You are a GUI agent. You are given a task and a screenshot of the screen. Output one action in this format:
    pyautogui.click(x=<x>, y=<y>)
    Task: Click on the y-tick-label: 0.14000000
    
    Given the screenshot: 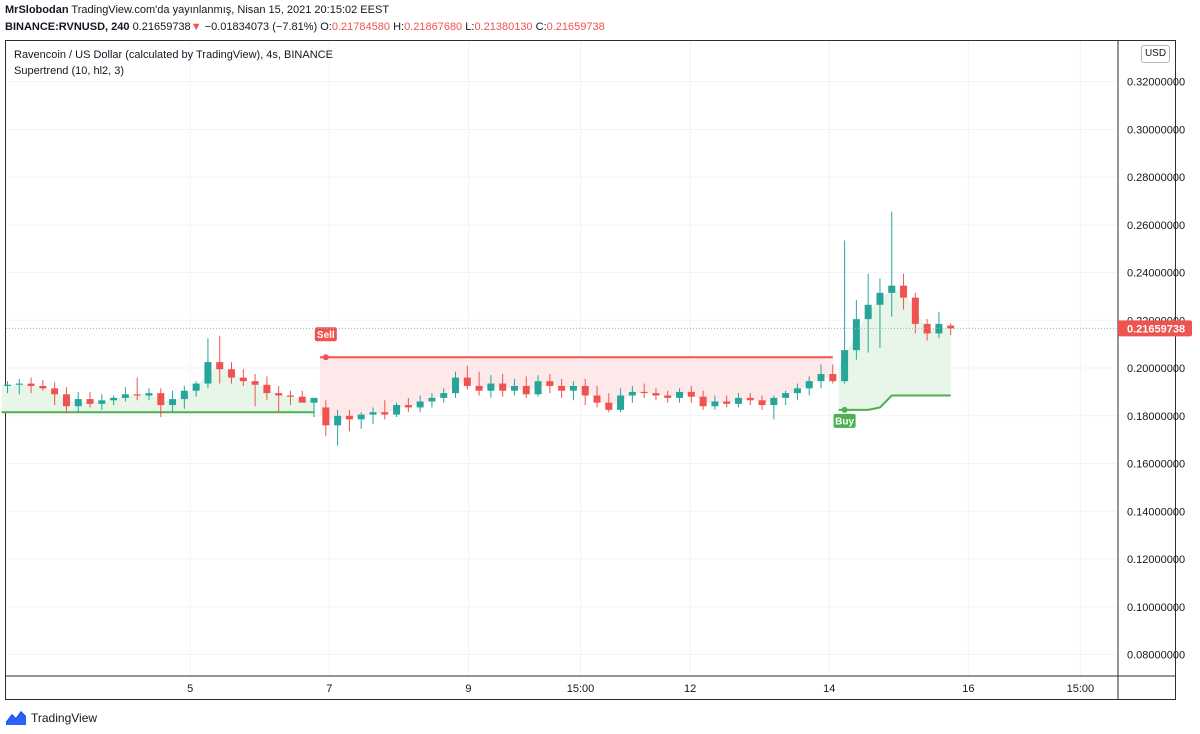 What is the action you would take?
    pyautogui.click(x=1156, y=512)
    